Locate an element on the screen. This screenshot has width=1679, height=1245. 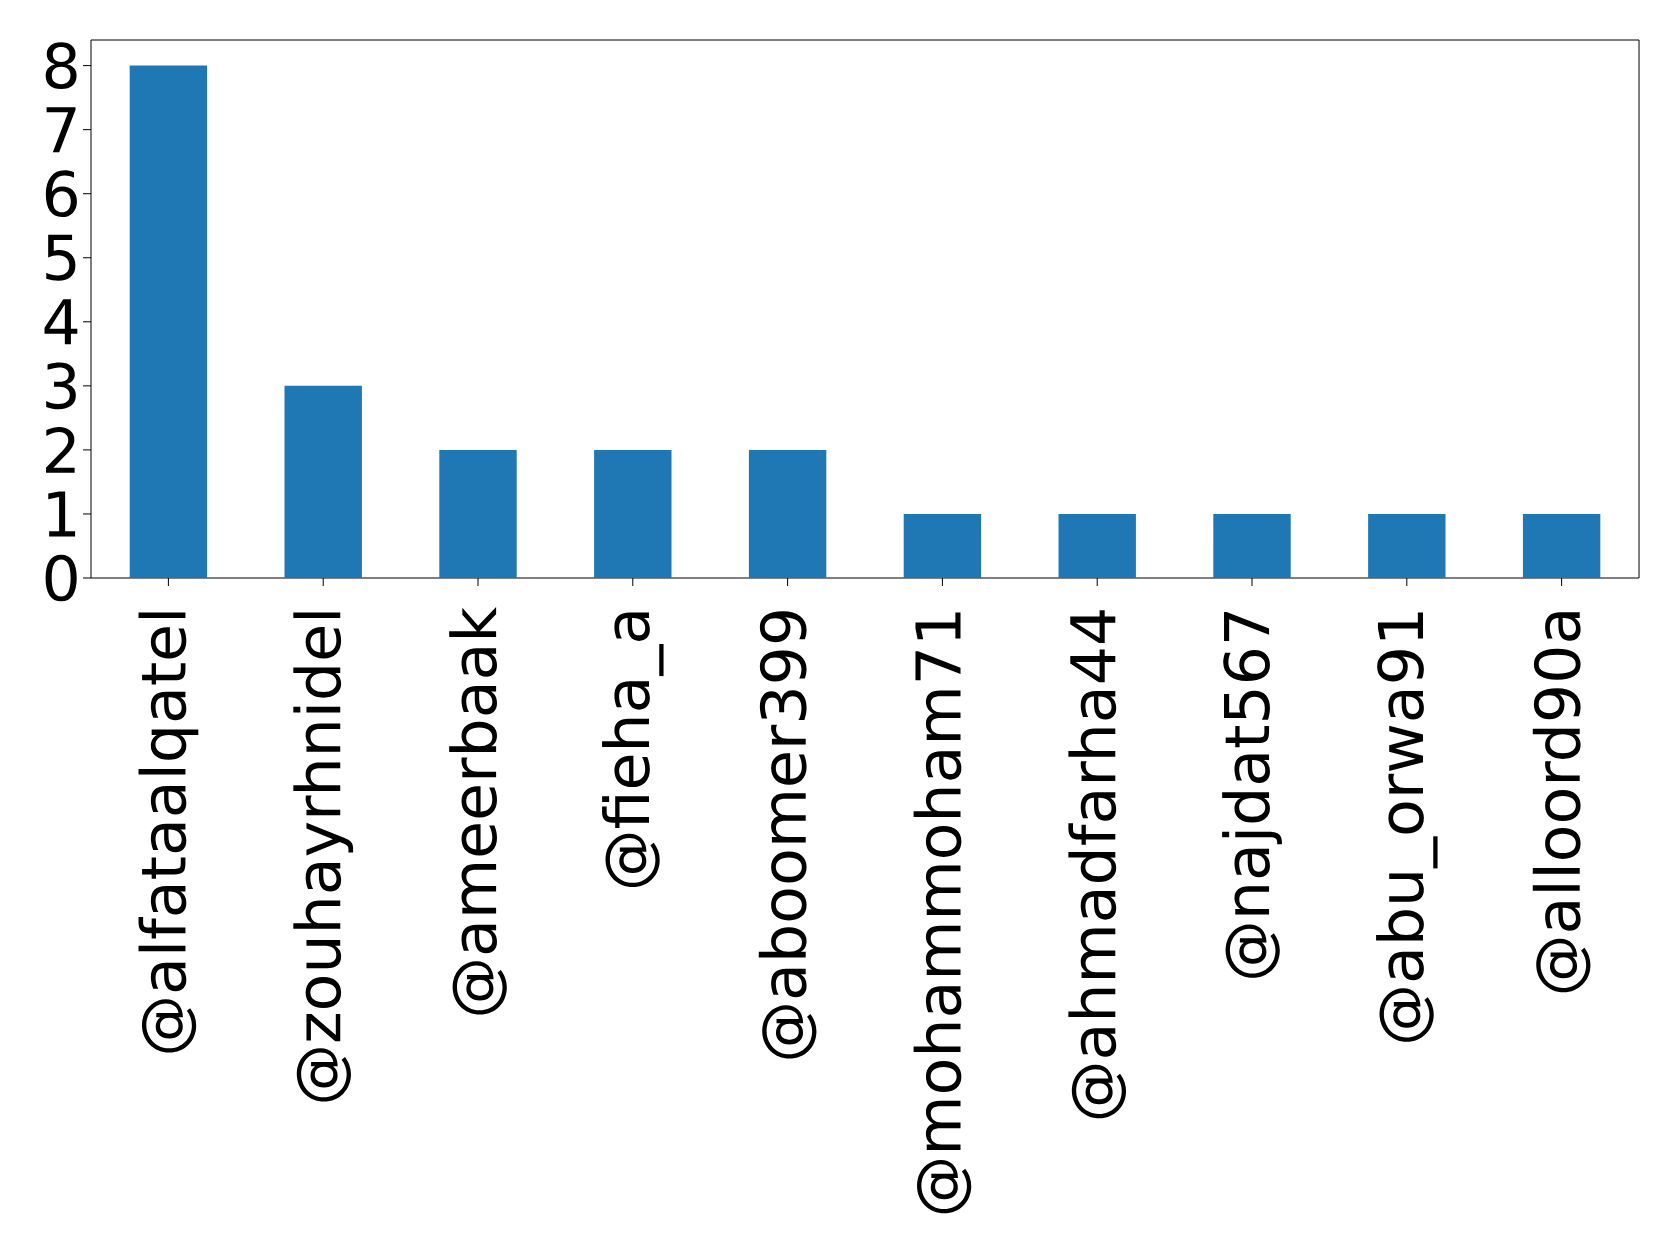
y-tick-label: 4 is located at coordinates (61, 322).